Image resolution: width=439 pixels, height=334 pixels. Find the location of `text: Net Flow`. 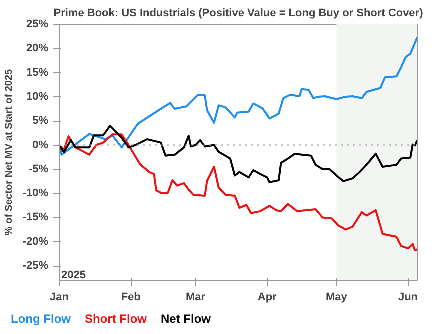

text: Net Flow is located at coordinates (185, 319).